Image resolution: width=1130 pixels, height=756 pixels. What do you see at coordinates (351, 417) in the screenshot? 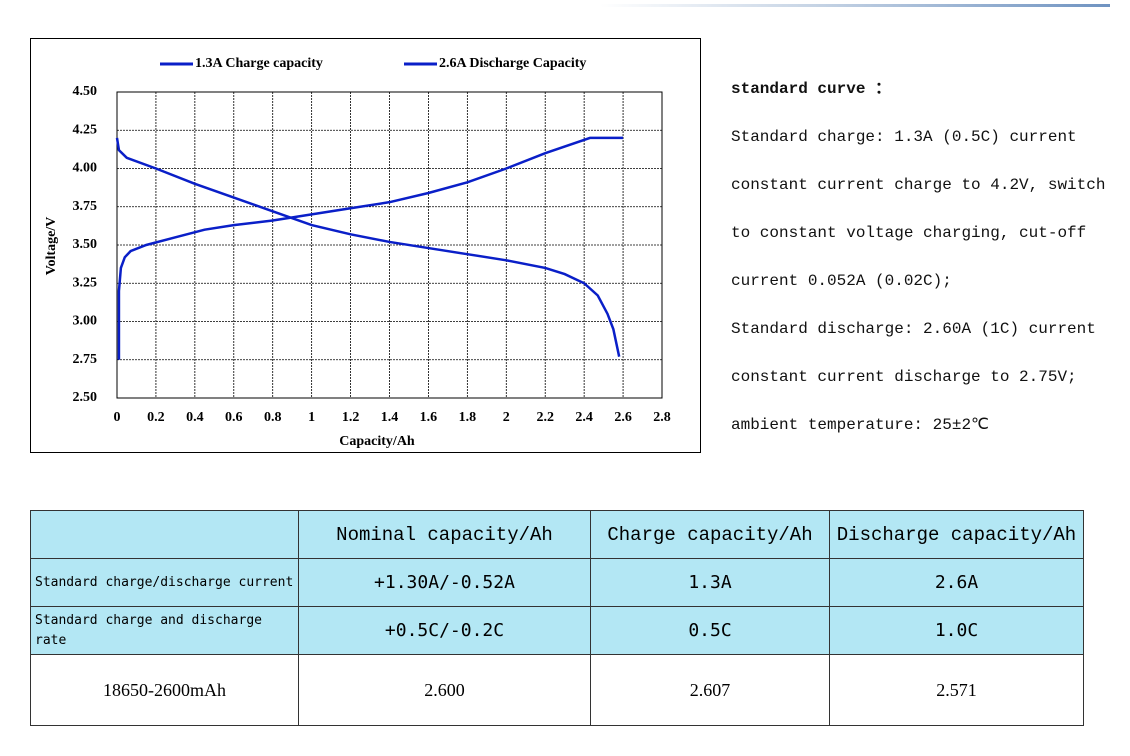
I see `x-tick-label: 1.2` at bounding box center [351, 417].